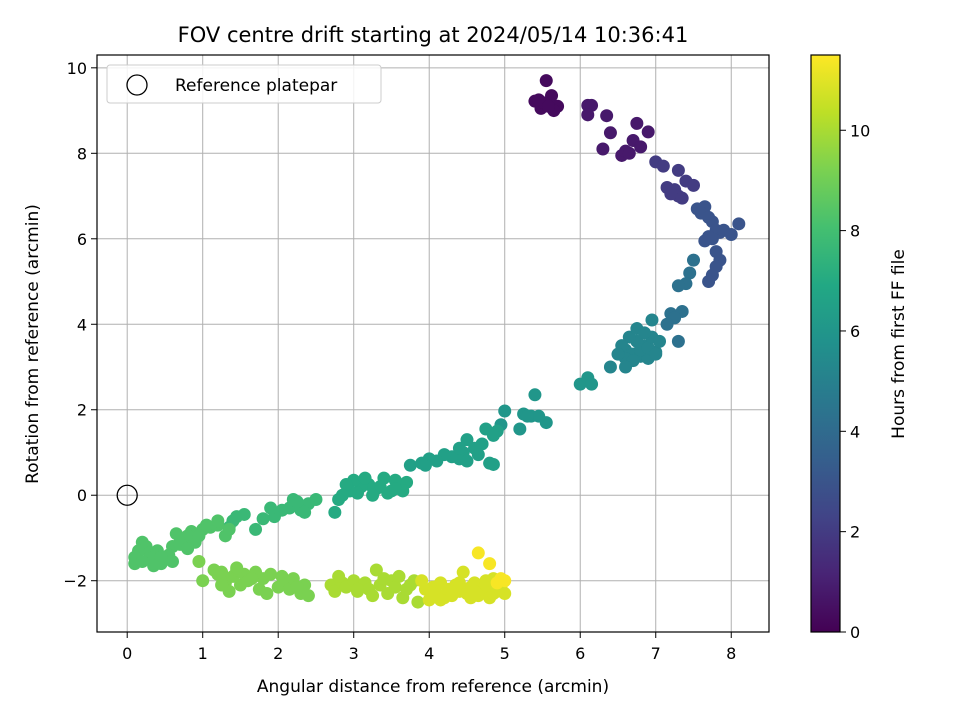  Describe the element at coordinates (82, 495) in the screenshot. I see `y-tick-label: 0` at that location.